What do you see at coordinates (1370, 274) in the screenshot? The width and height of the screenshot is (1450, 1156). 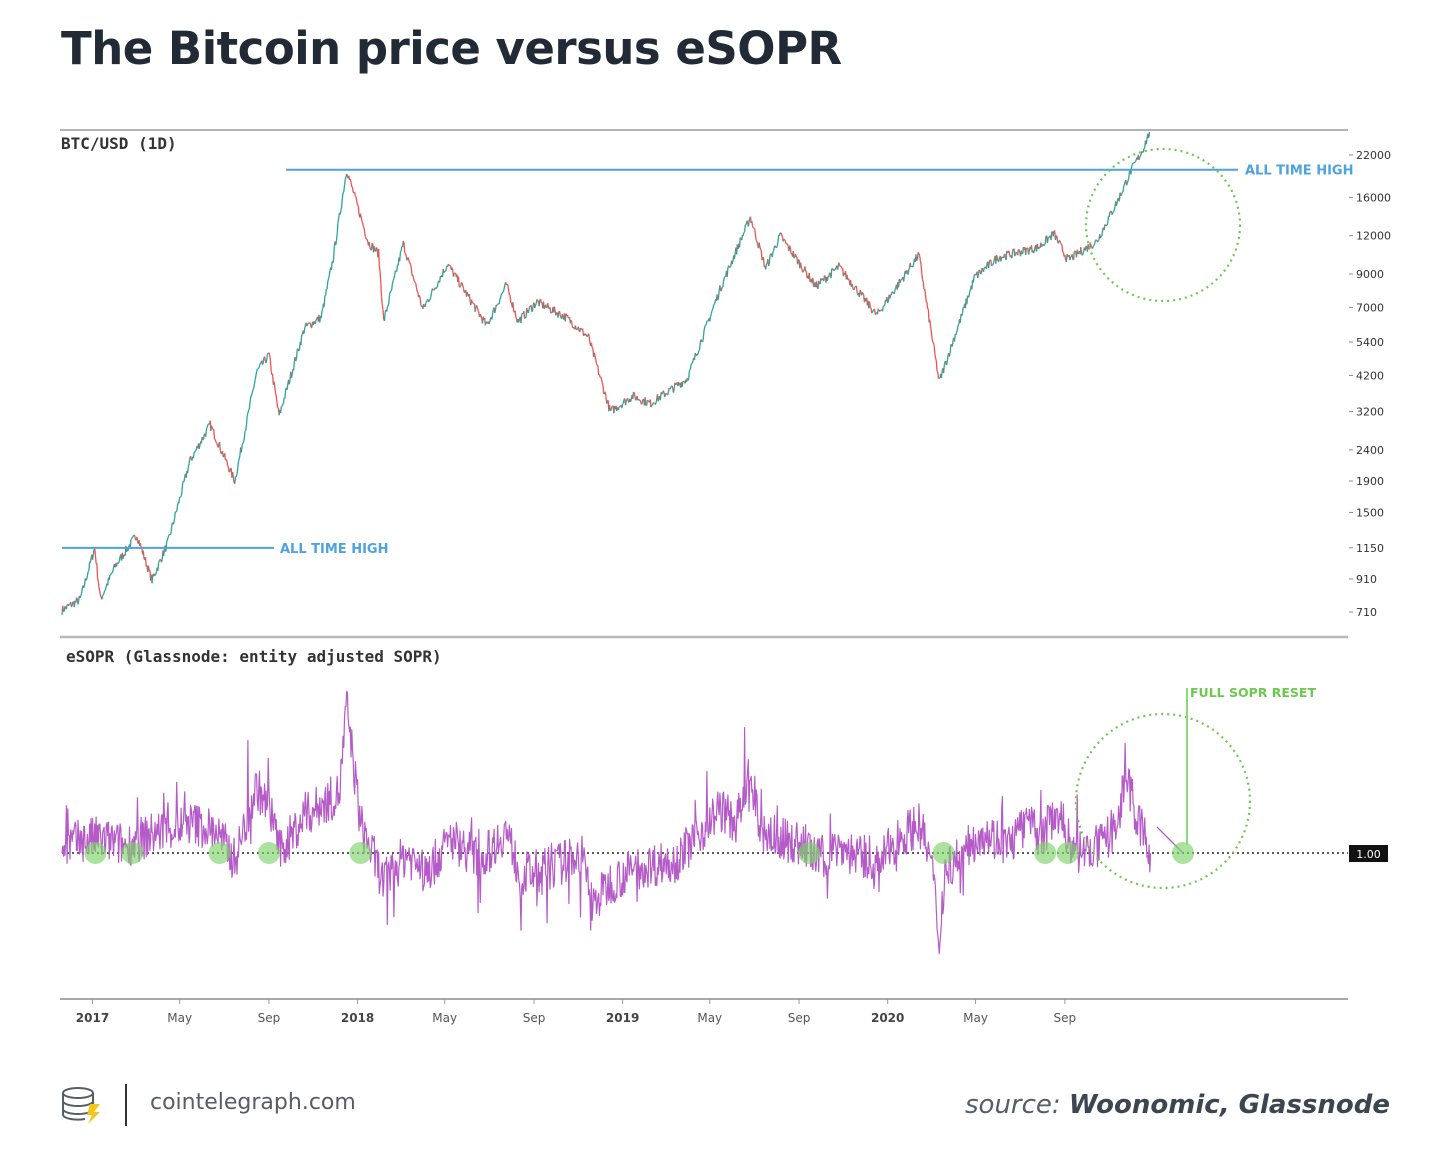 I see `price-y-tick-label: 9000` at bounding box center [1370, 274].